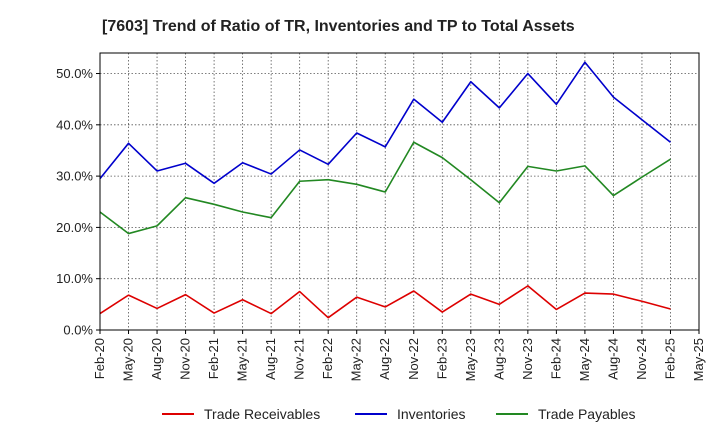 The image size is (720, 440). I want to click on x-tick-label: Aug-21, so click(270, 359).